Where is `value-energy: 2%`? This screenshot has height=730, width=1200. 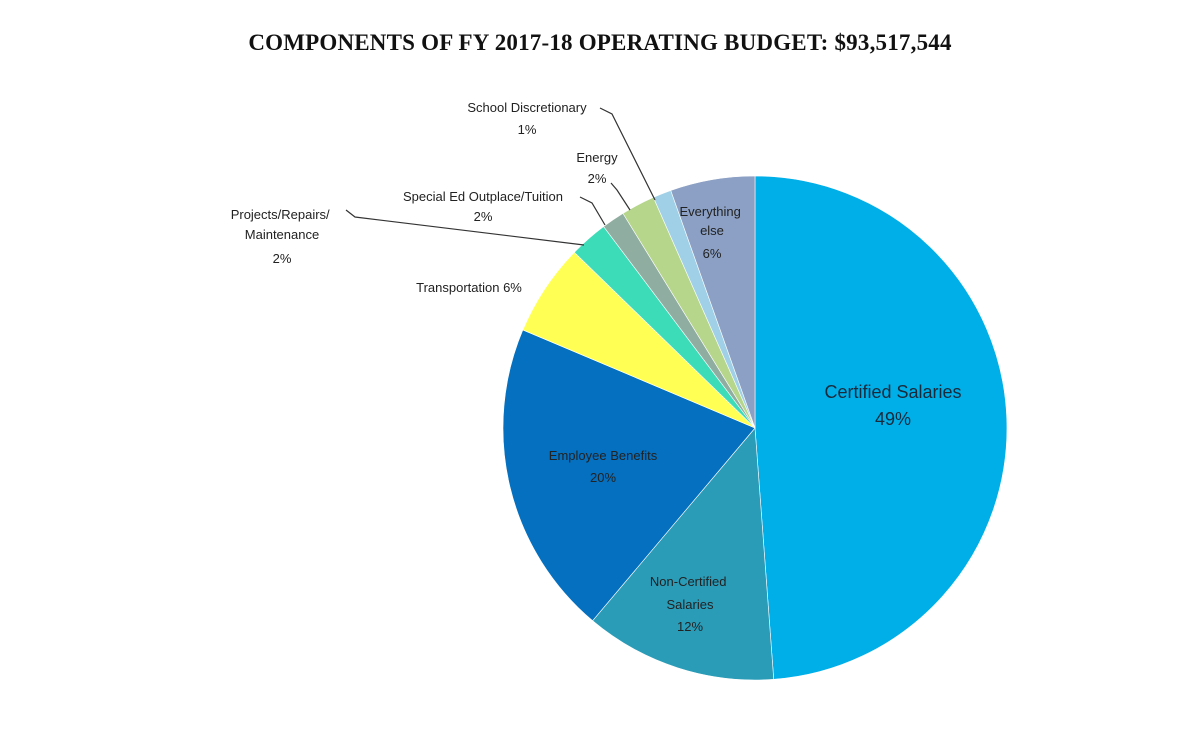
value-energy: 2% is located at coordinates (597, 178).